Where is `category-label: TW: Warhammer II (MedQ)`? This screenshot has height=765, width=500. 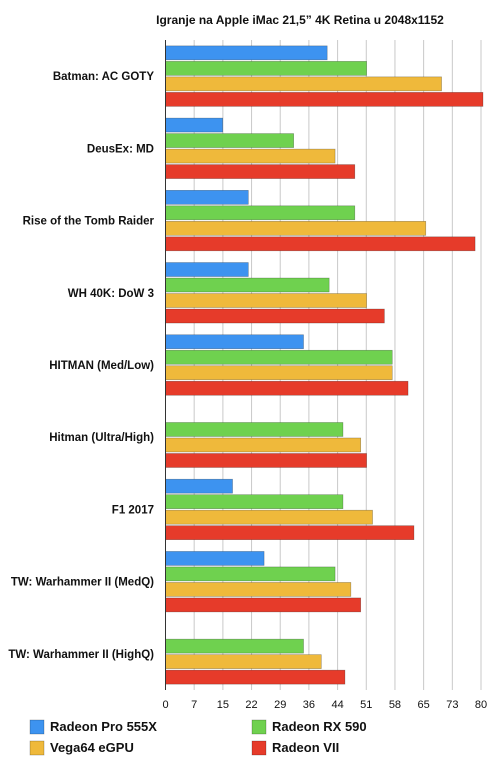
category-label: TW: Warhammer II (MedQ) is located at coordinates (82, 583).